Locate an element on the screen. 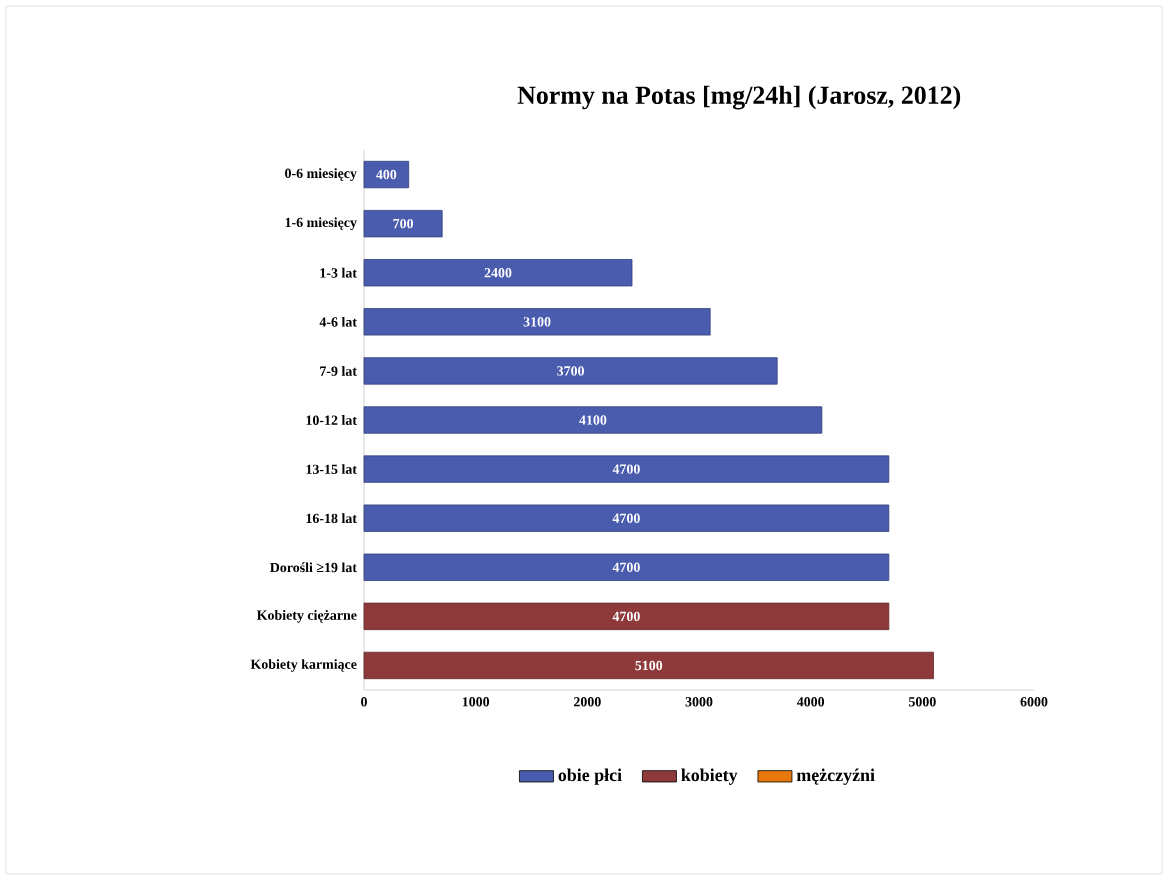 This screenshot has height=880, width=1168. chart-title: Normy na Potas [mg/24h] (Jarosz, 2012) is located at coordinates (739, 97).